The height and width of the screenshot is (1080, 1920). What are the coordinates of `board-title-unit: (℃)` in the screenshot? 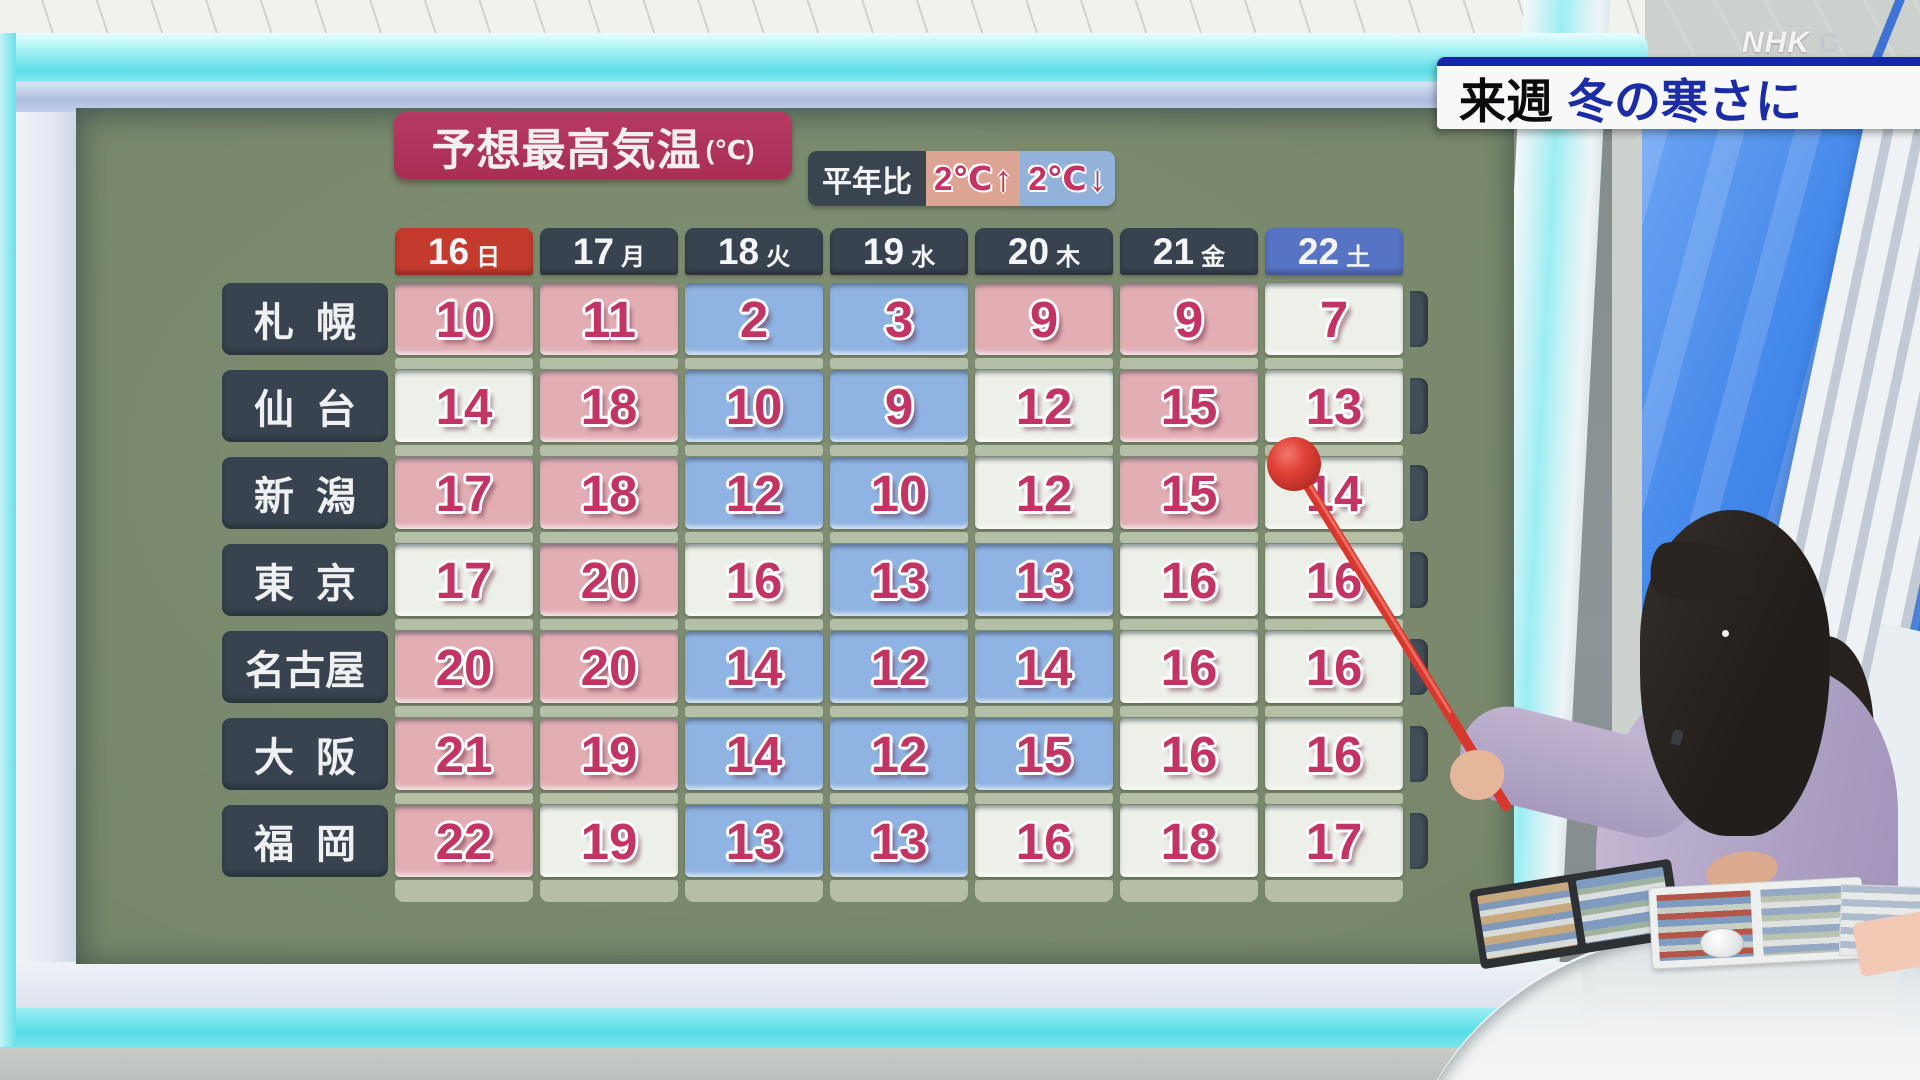 It's located at (730, 150).